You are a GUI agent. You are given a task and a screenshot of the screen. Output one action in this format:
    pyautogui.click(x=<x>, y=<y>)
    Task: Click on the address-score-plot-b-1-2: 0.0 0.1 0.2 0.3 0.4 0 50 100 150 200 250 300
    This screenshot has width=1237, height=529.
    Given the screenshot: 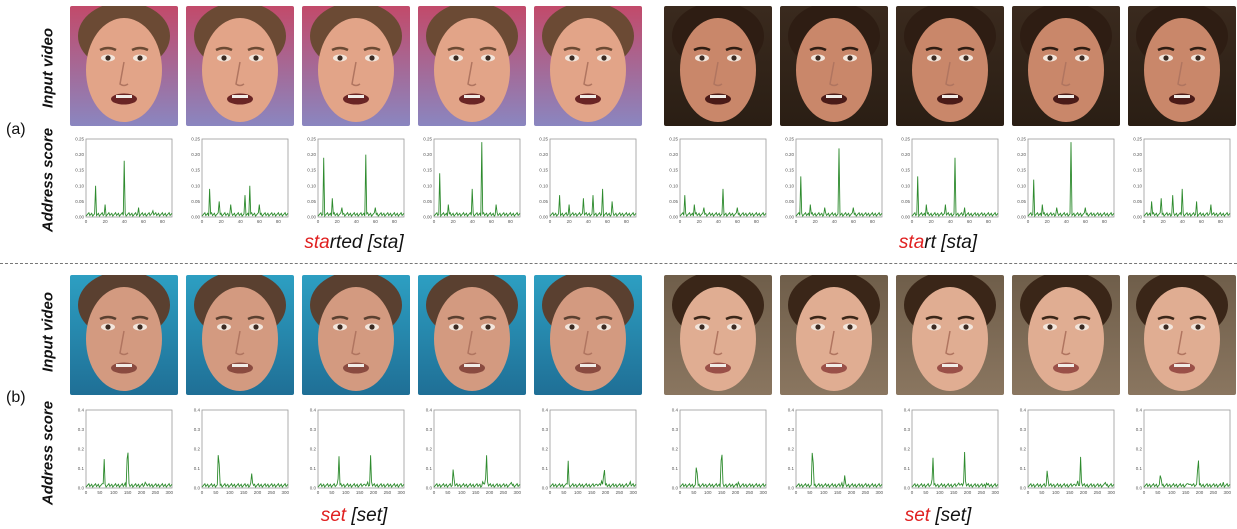 What is the action you would take?
    pyautogui.click(x=949, y=452)
    